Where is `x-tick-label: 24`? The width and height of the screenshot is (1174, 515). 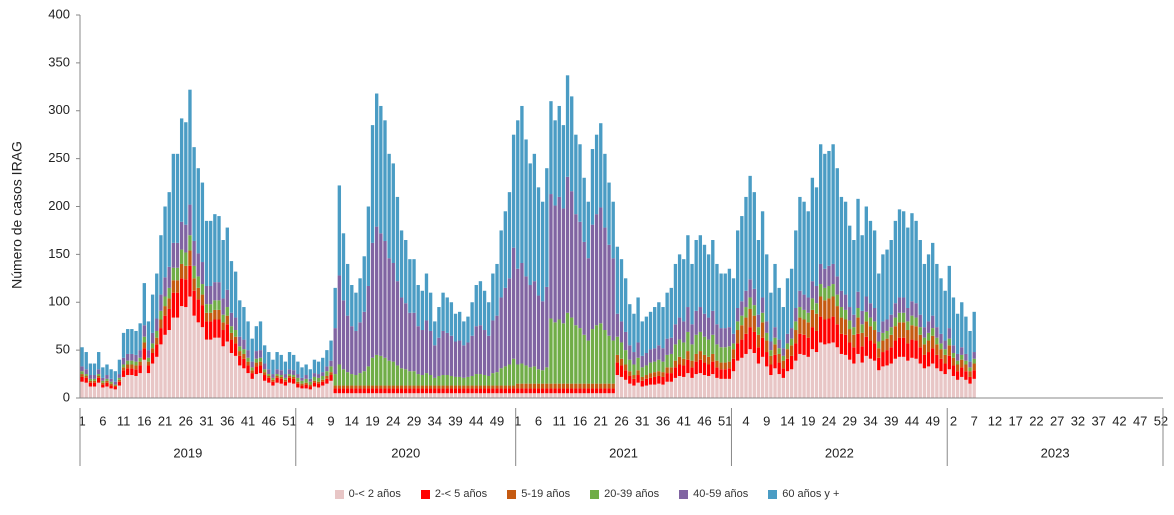 x-tick-label: 24 is located at coordinates (393, 420).